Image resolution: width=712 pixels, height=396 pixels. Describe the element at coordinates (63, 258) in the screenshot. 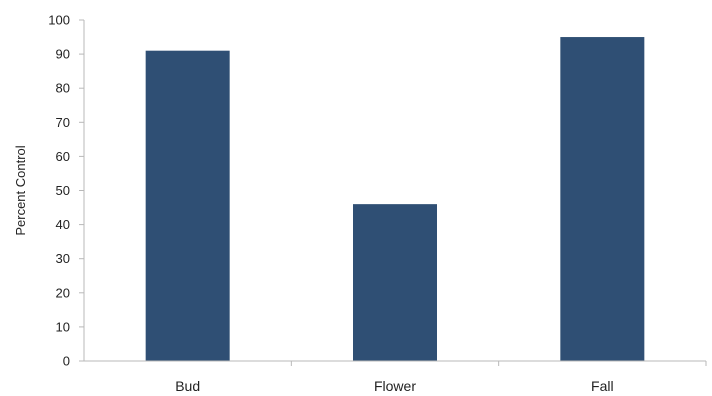

I see `y-tick-label: 30` at that location.